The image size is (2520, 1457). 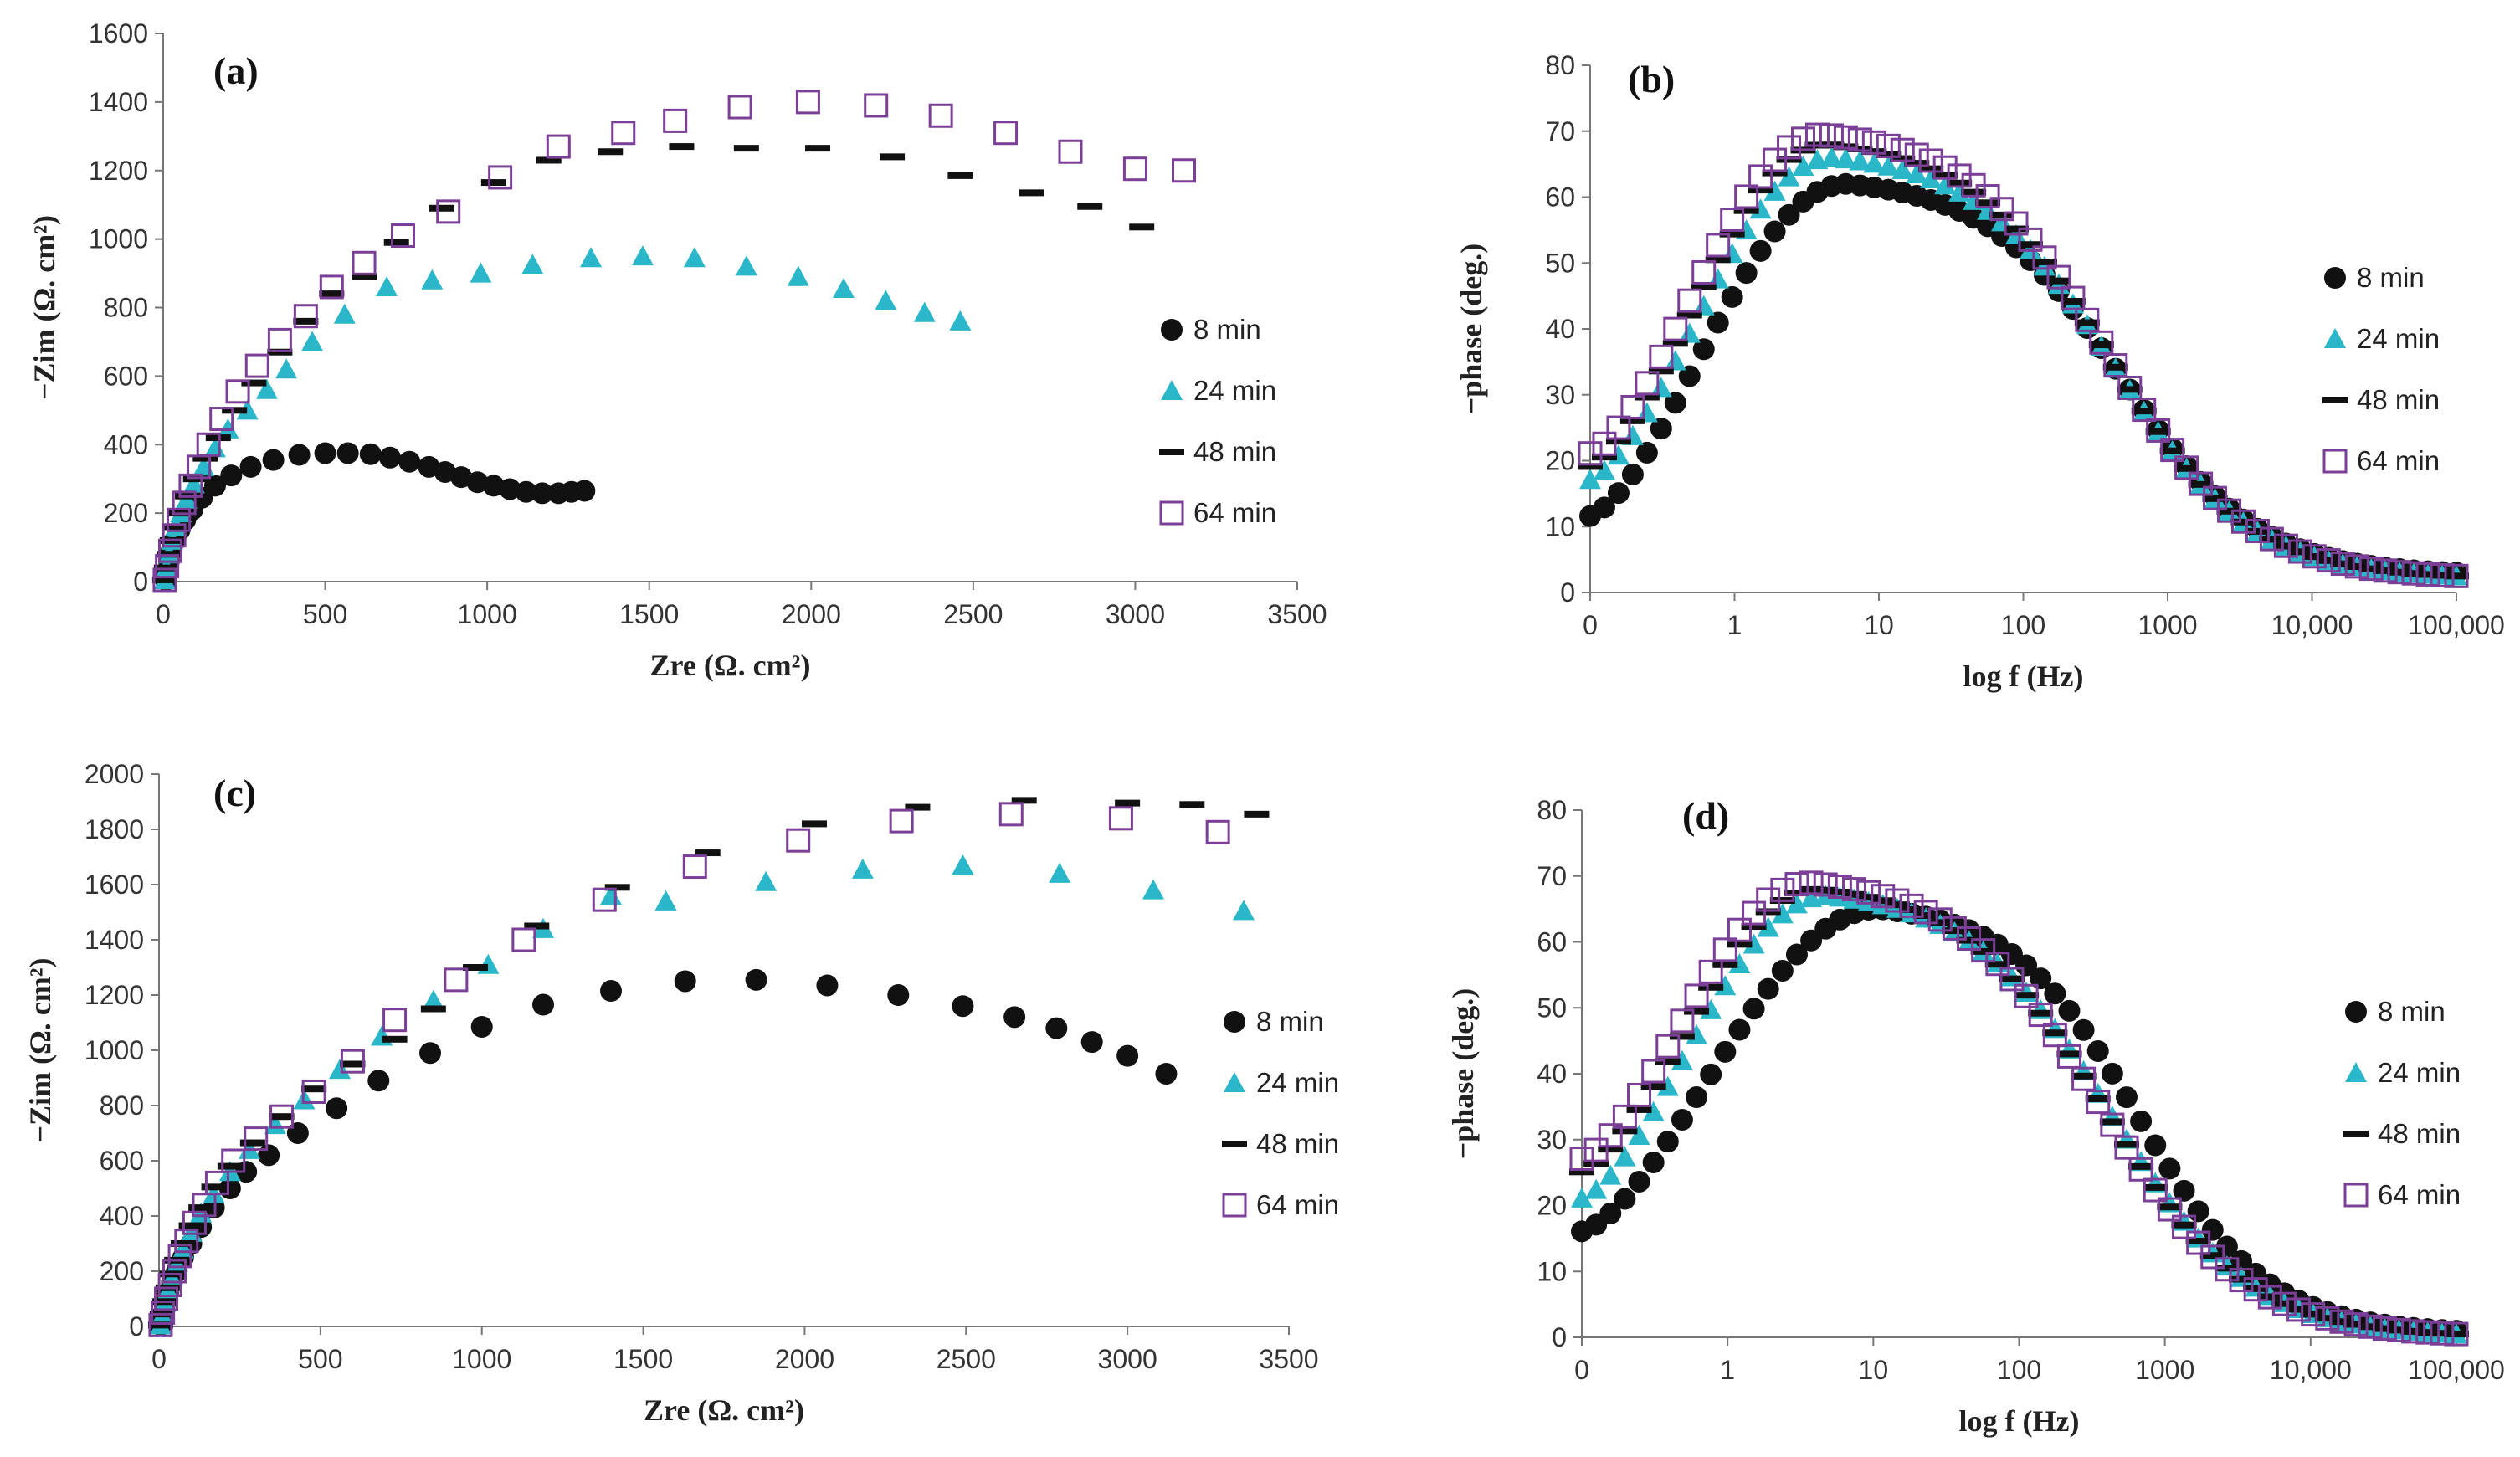 What do you see at coordinates (2019, 1108) in the screenshot?
I see `series-64-min` at bounding box center [2019, 1108].